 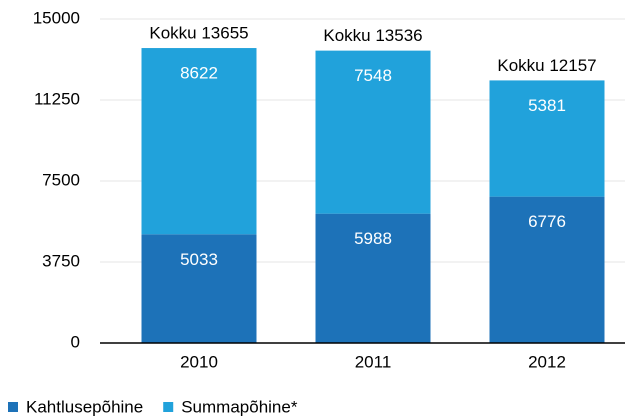 I want to click on y-tick-label: 0, so click(x=75, y=341).